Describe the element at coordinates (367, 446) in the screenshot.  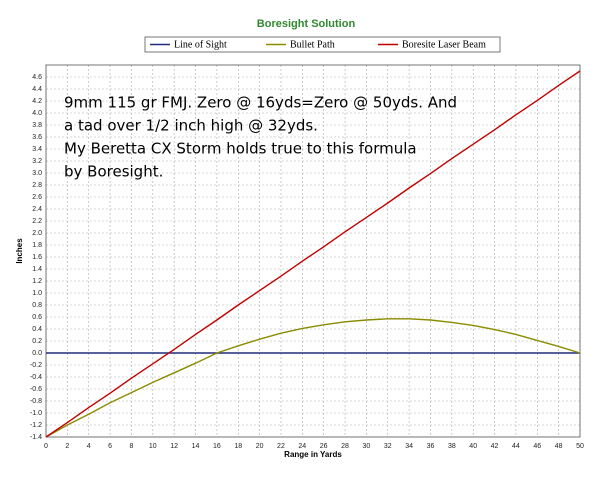
I see `x-tick-label: 30` at that location.